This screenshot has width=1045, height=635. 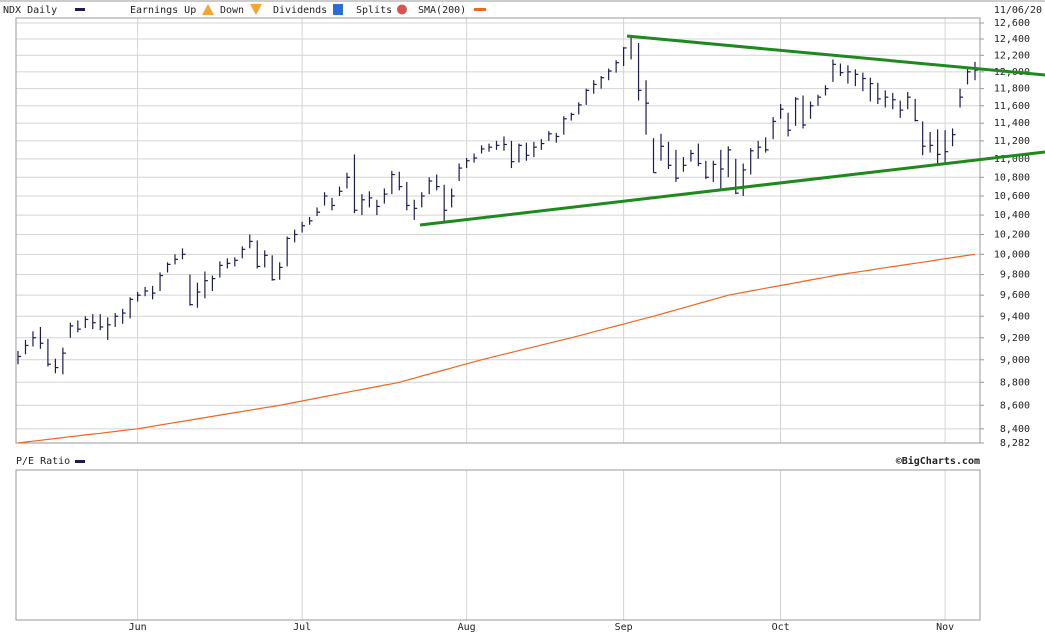 I want to click on x-tick-label: Jul, so click(x=302, y=627).